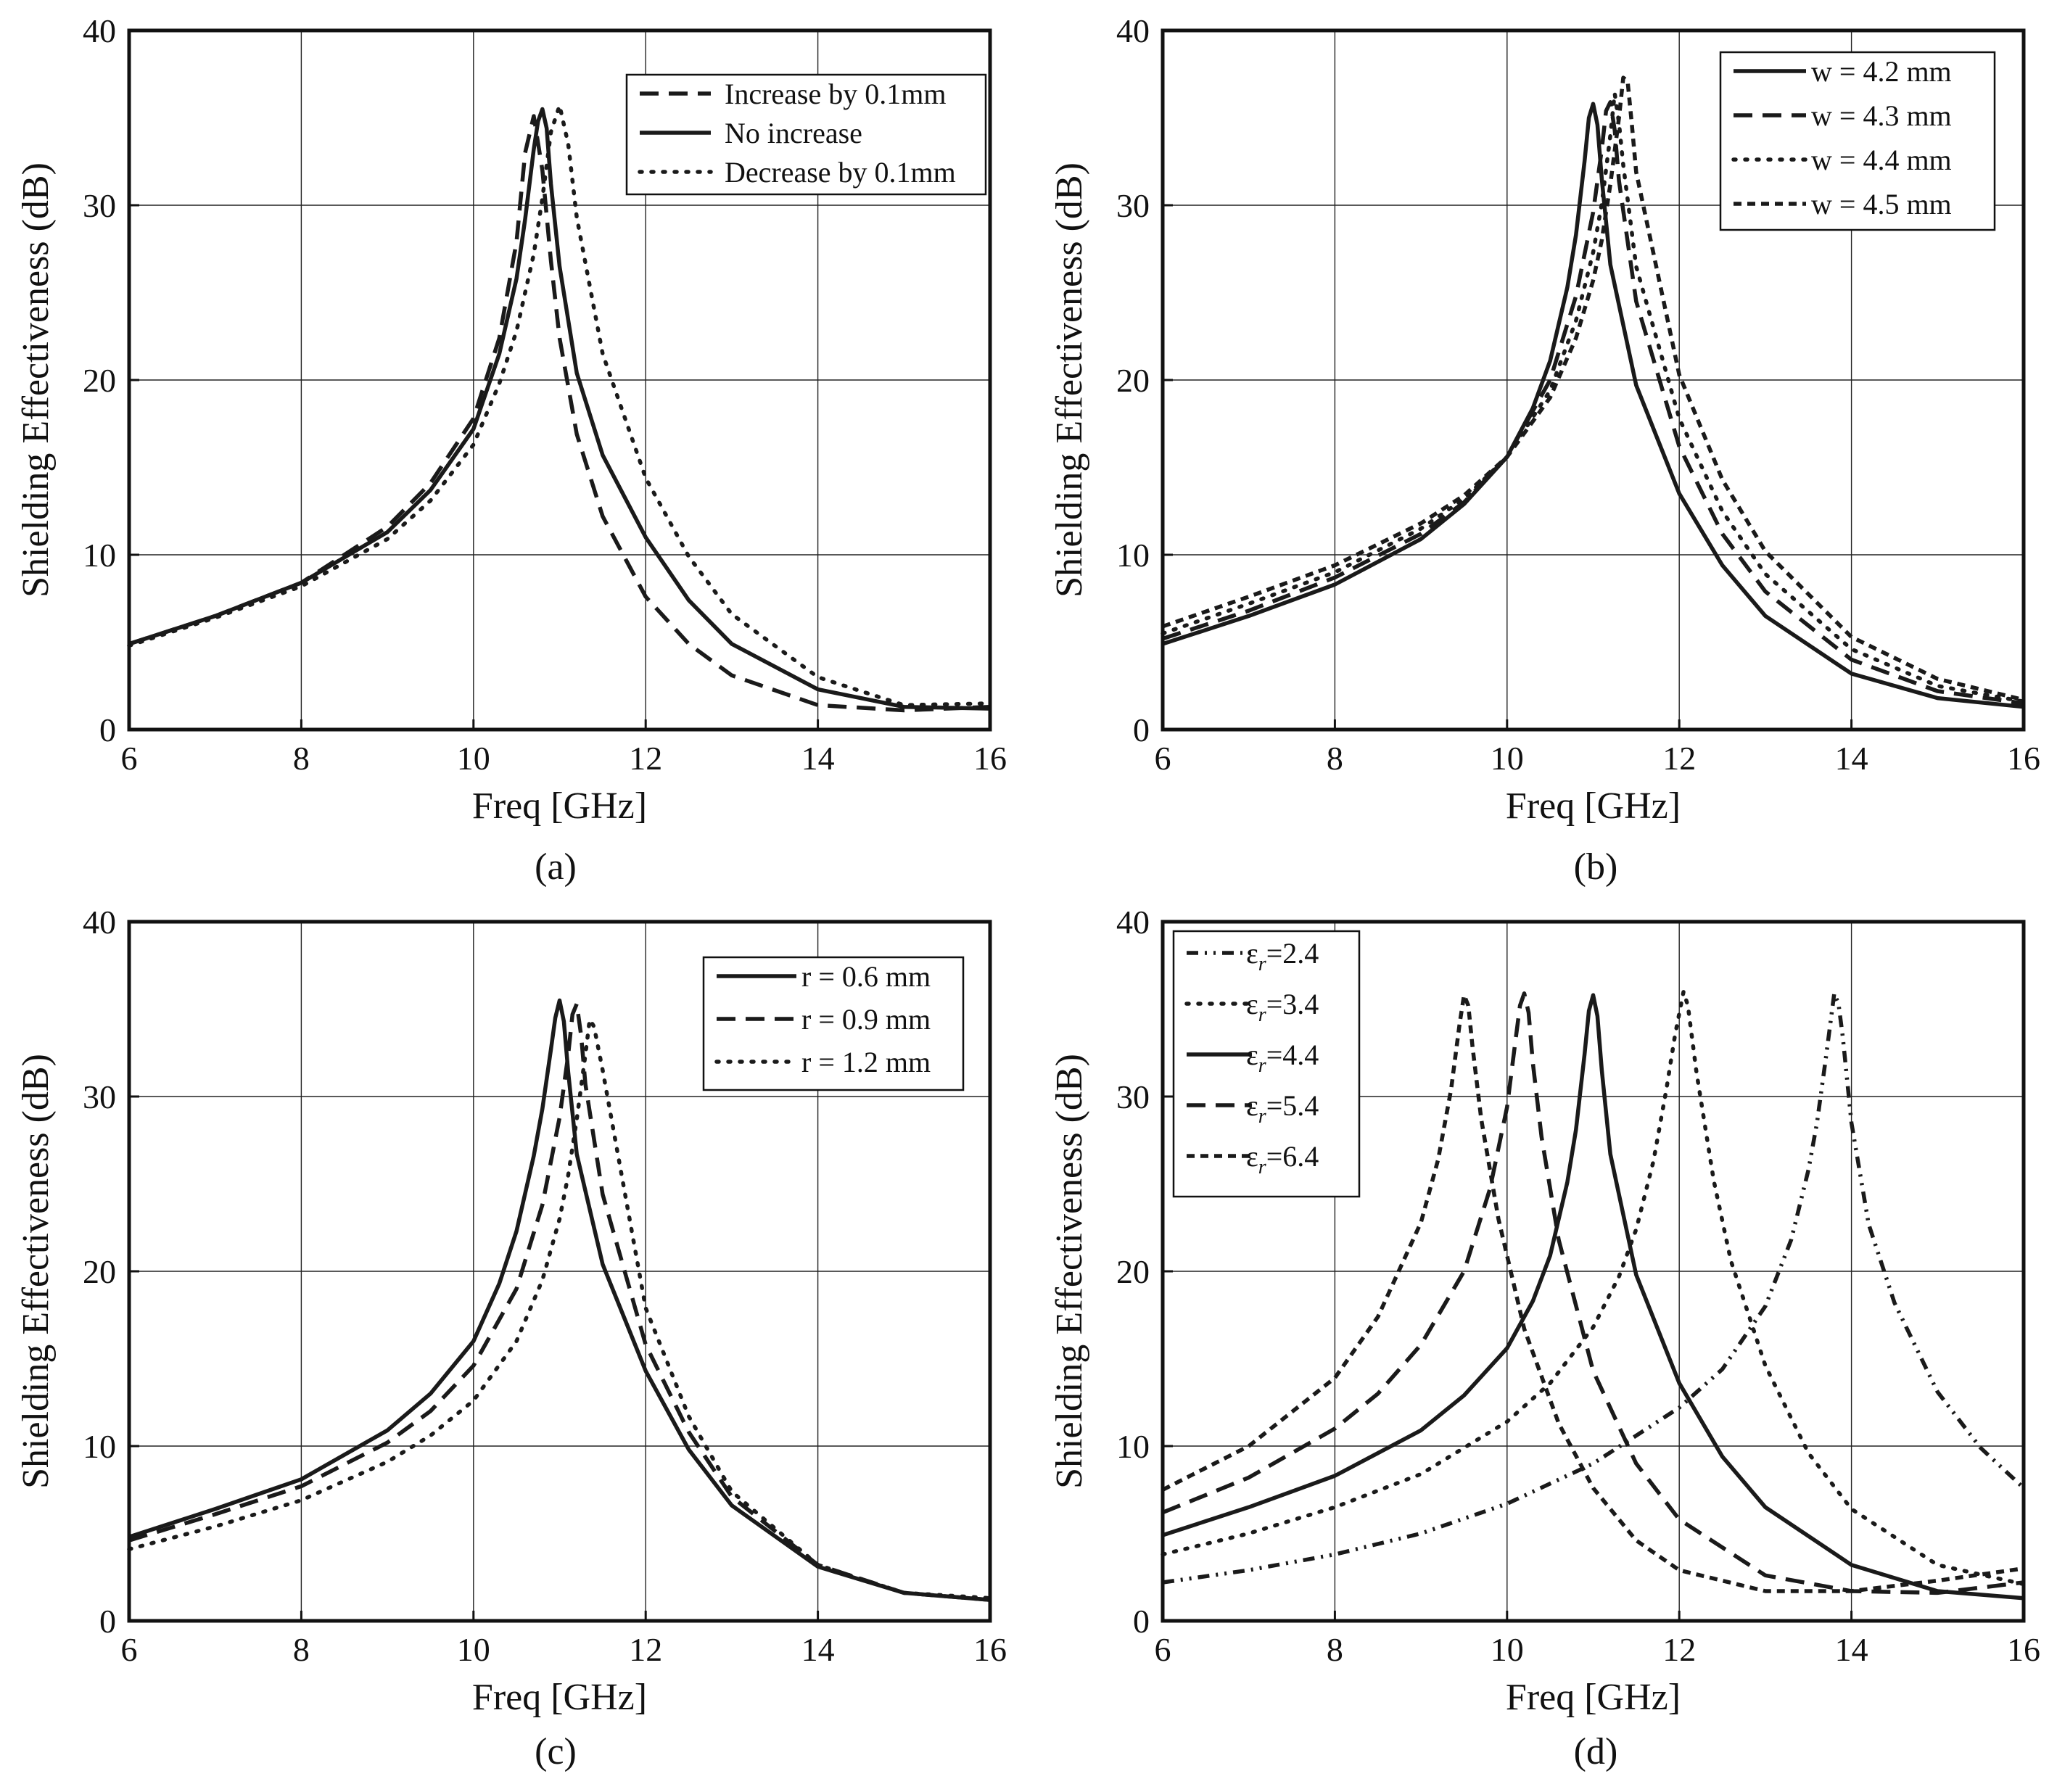 This screenshot has width=2057, height=1792. What do you see at coordinates (1882, 160) in the screenshot?
I see `legend-label: w = 4.4 mm` at bounding box center [1882, 160].